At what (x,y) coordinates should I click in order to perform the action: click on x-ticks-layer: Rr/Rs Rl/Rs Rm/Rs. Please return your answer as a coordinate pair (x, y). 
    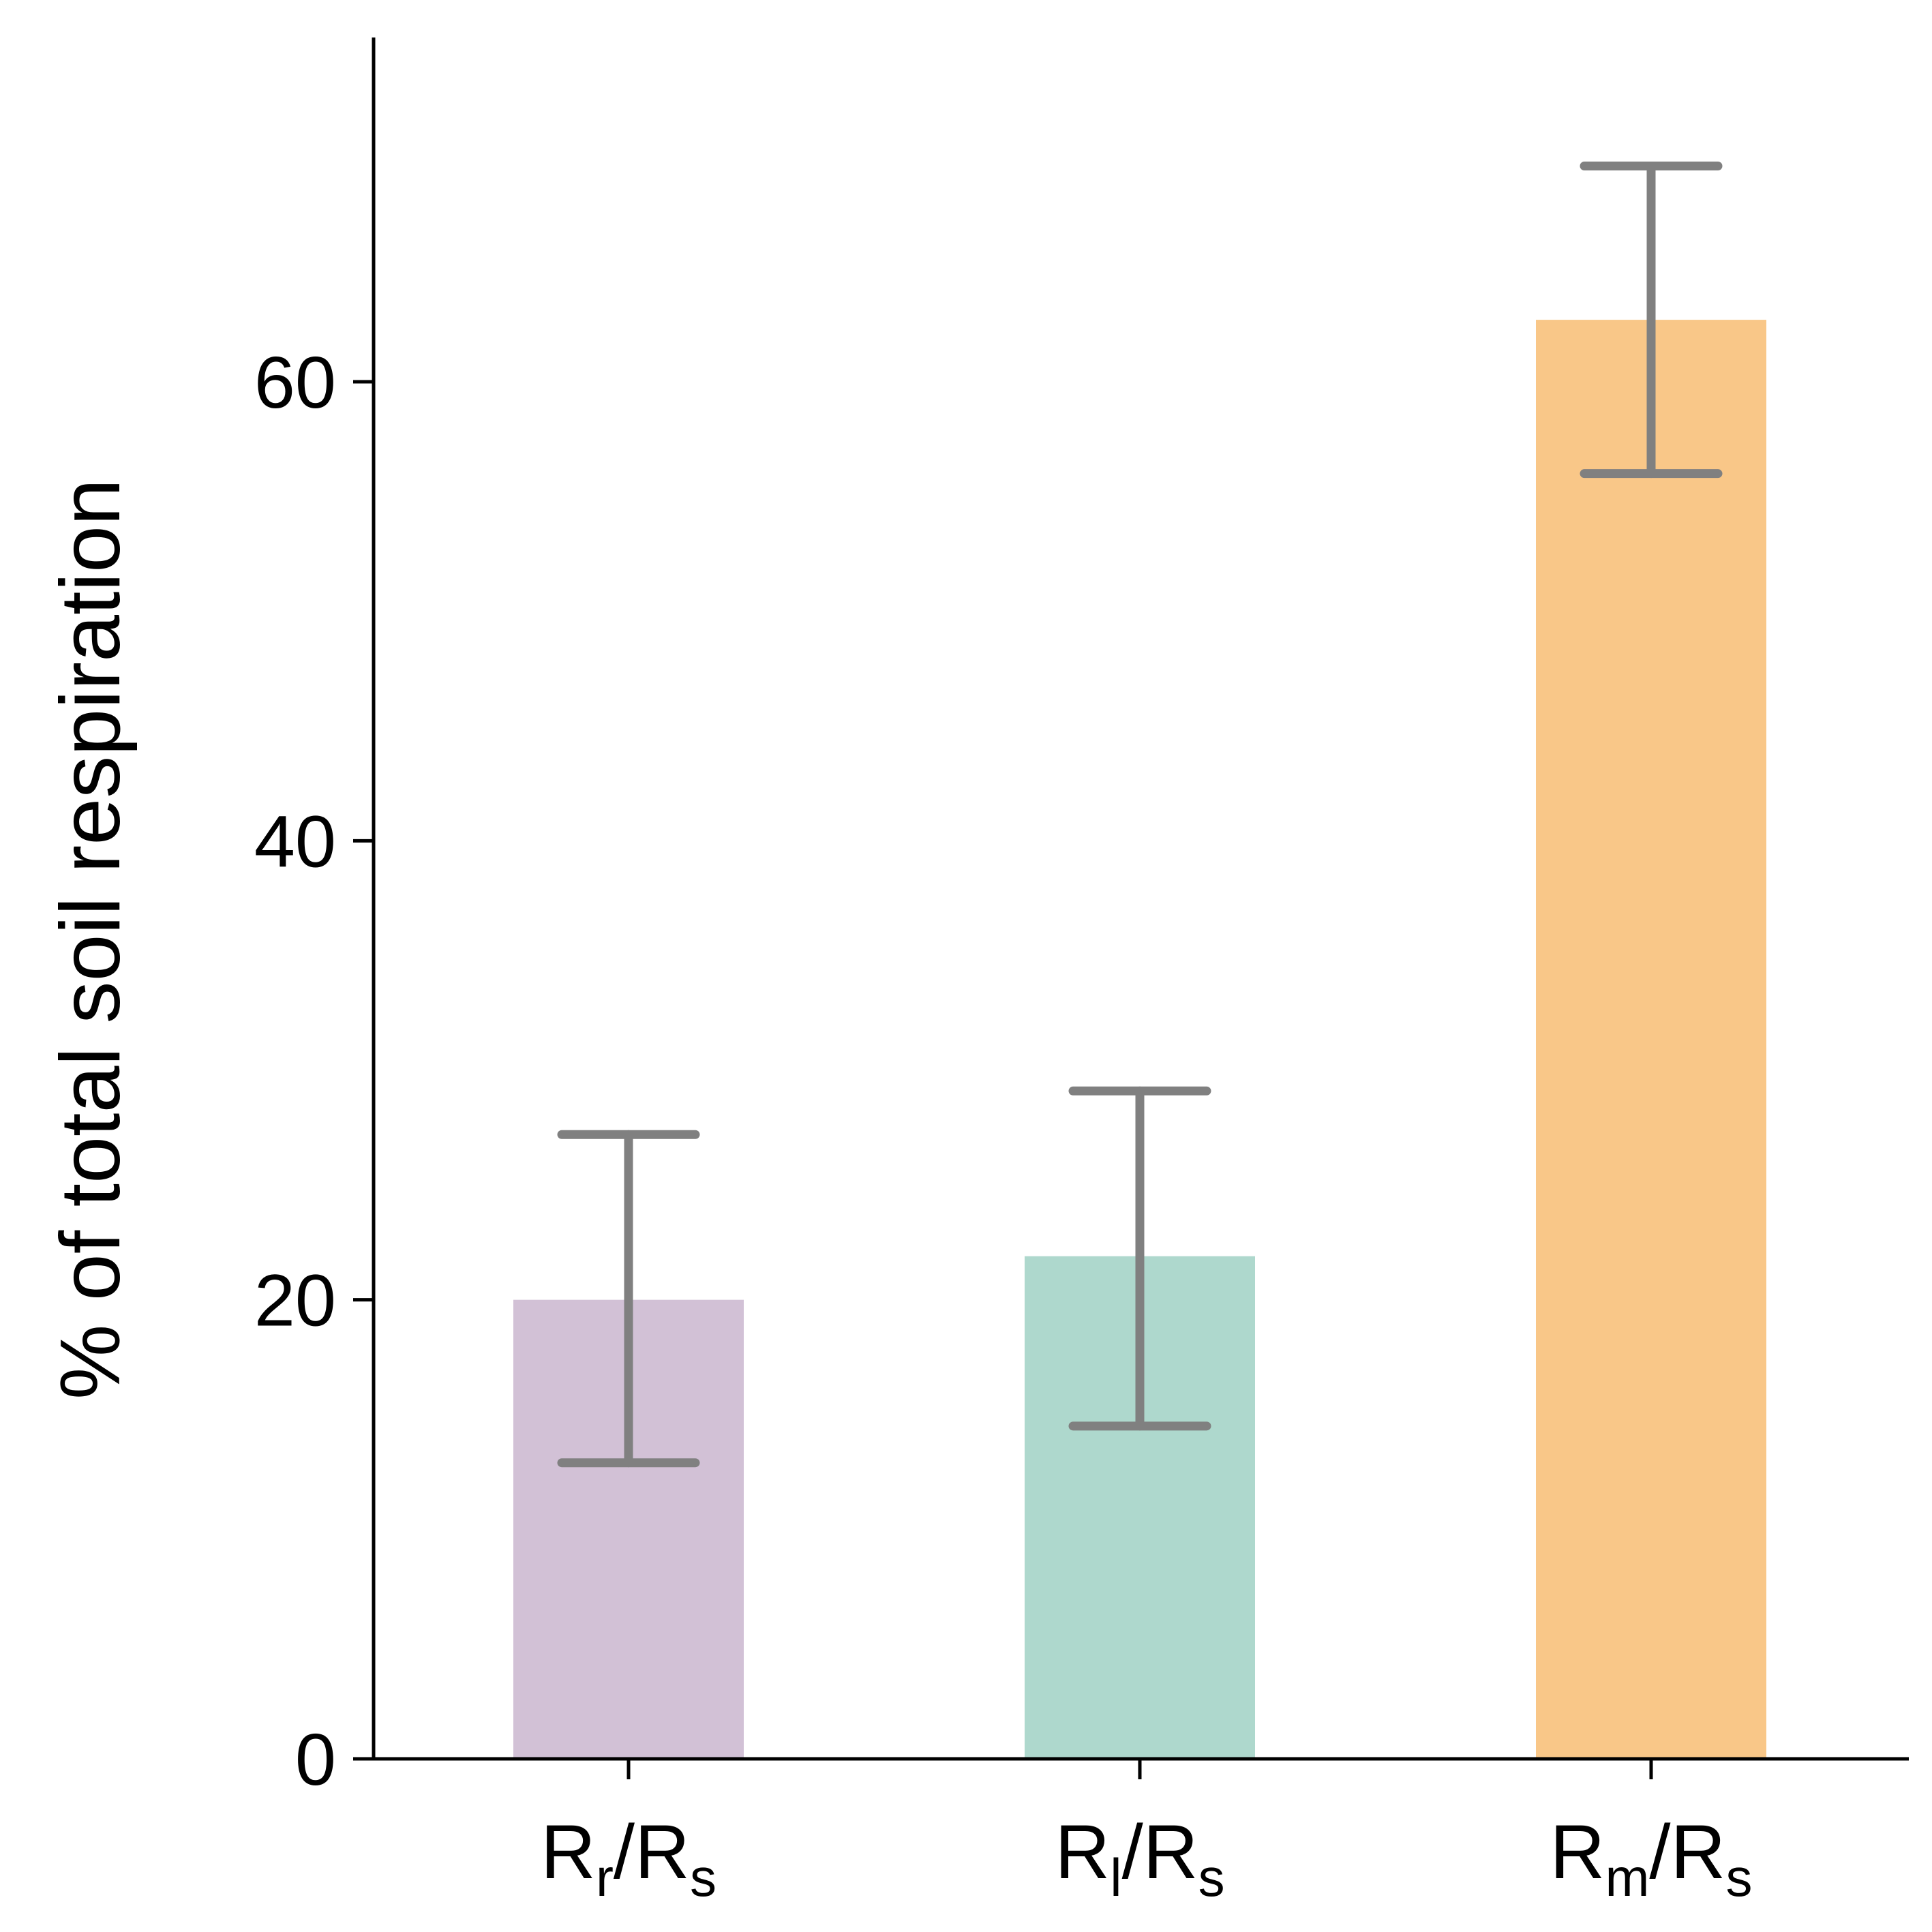
    Looking at the image, I should click on (1146, 1833).